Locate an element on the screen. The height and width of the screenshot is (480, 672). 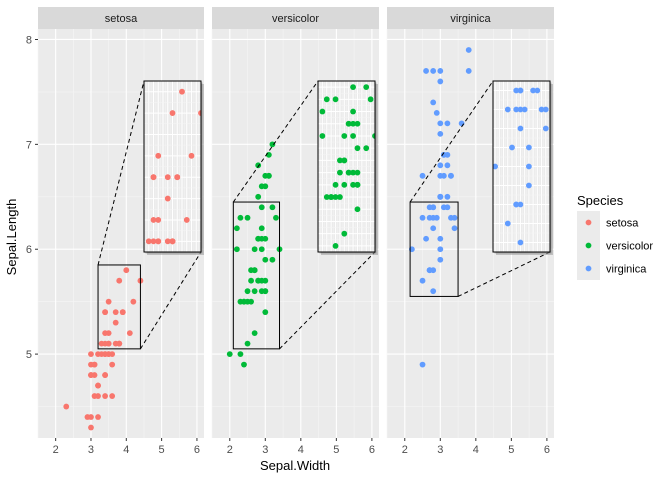
y-tick-label: 6 is located at coordinates (29, 250).